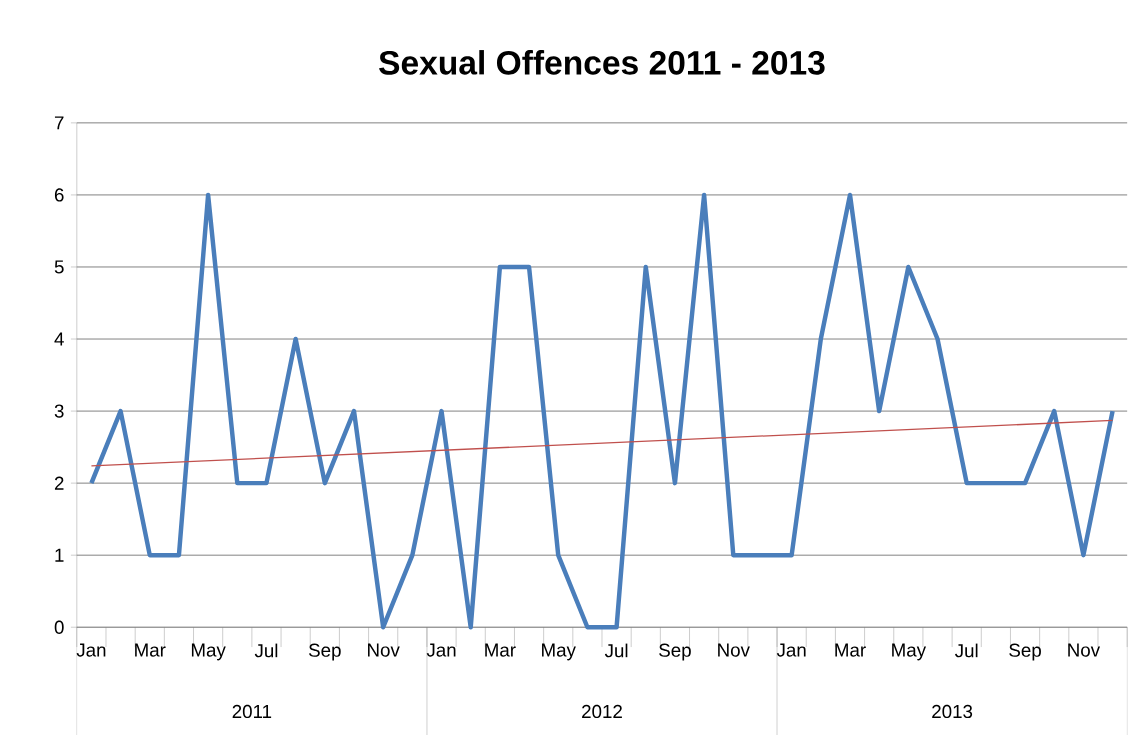 This screenshot has width=1146, height=735. What do you see at coordinates (59, 339) in the screenshot?
I see `y-tick-label: 4` at bounding box center [59, 339].